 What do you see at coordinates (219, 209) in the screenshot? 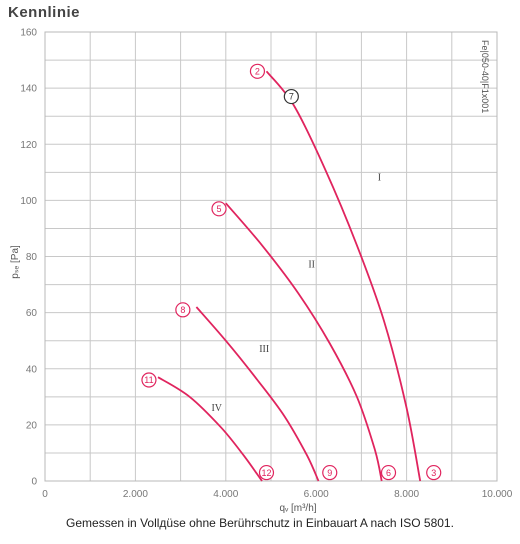
I see `point-marker-label: 5` at bounding box center [219, 209].